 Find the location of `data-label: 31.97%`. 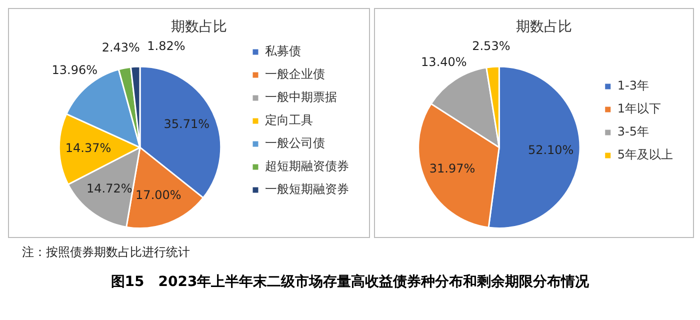

data-label: 31.97% is located at coordinates (452, 168).